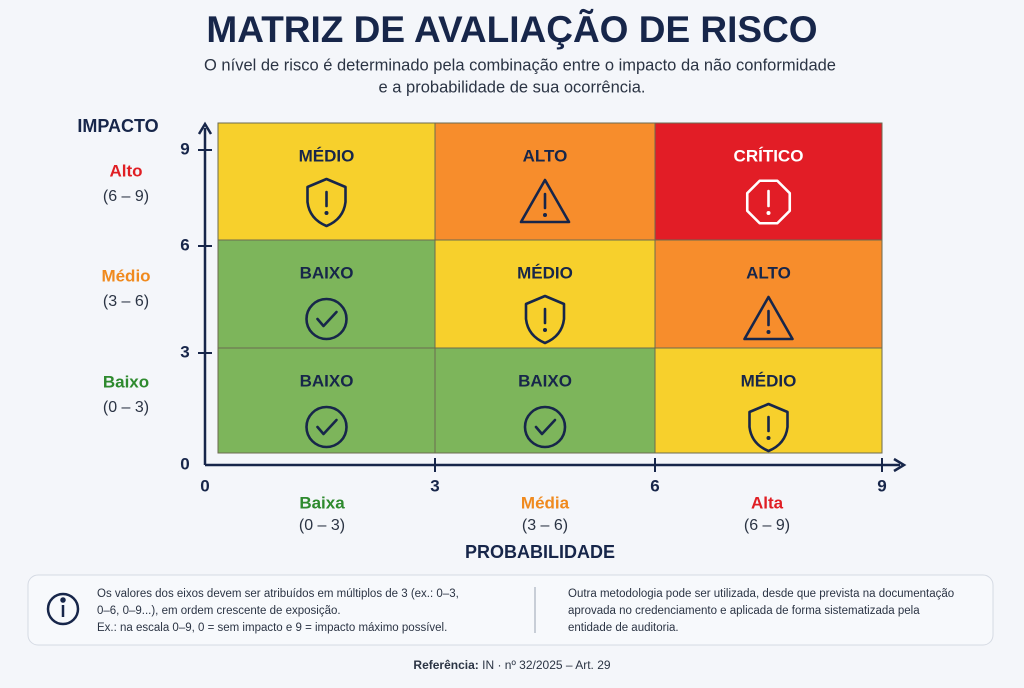  I want to click on x-tick-label: 9, so click(881, 485).